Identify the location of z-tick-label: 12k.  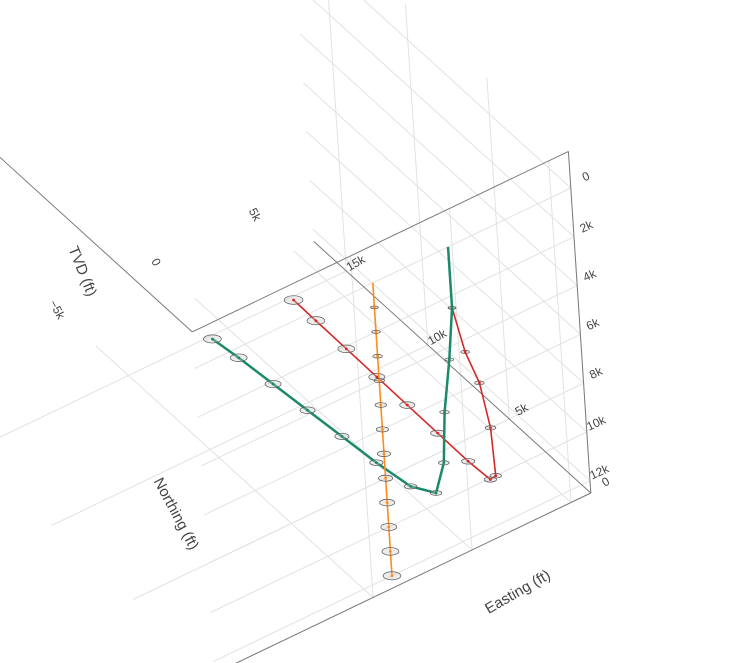
(600, 471).